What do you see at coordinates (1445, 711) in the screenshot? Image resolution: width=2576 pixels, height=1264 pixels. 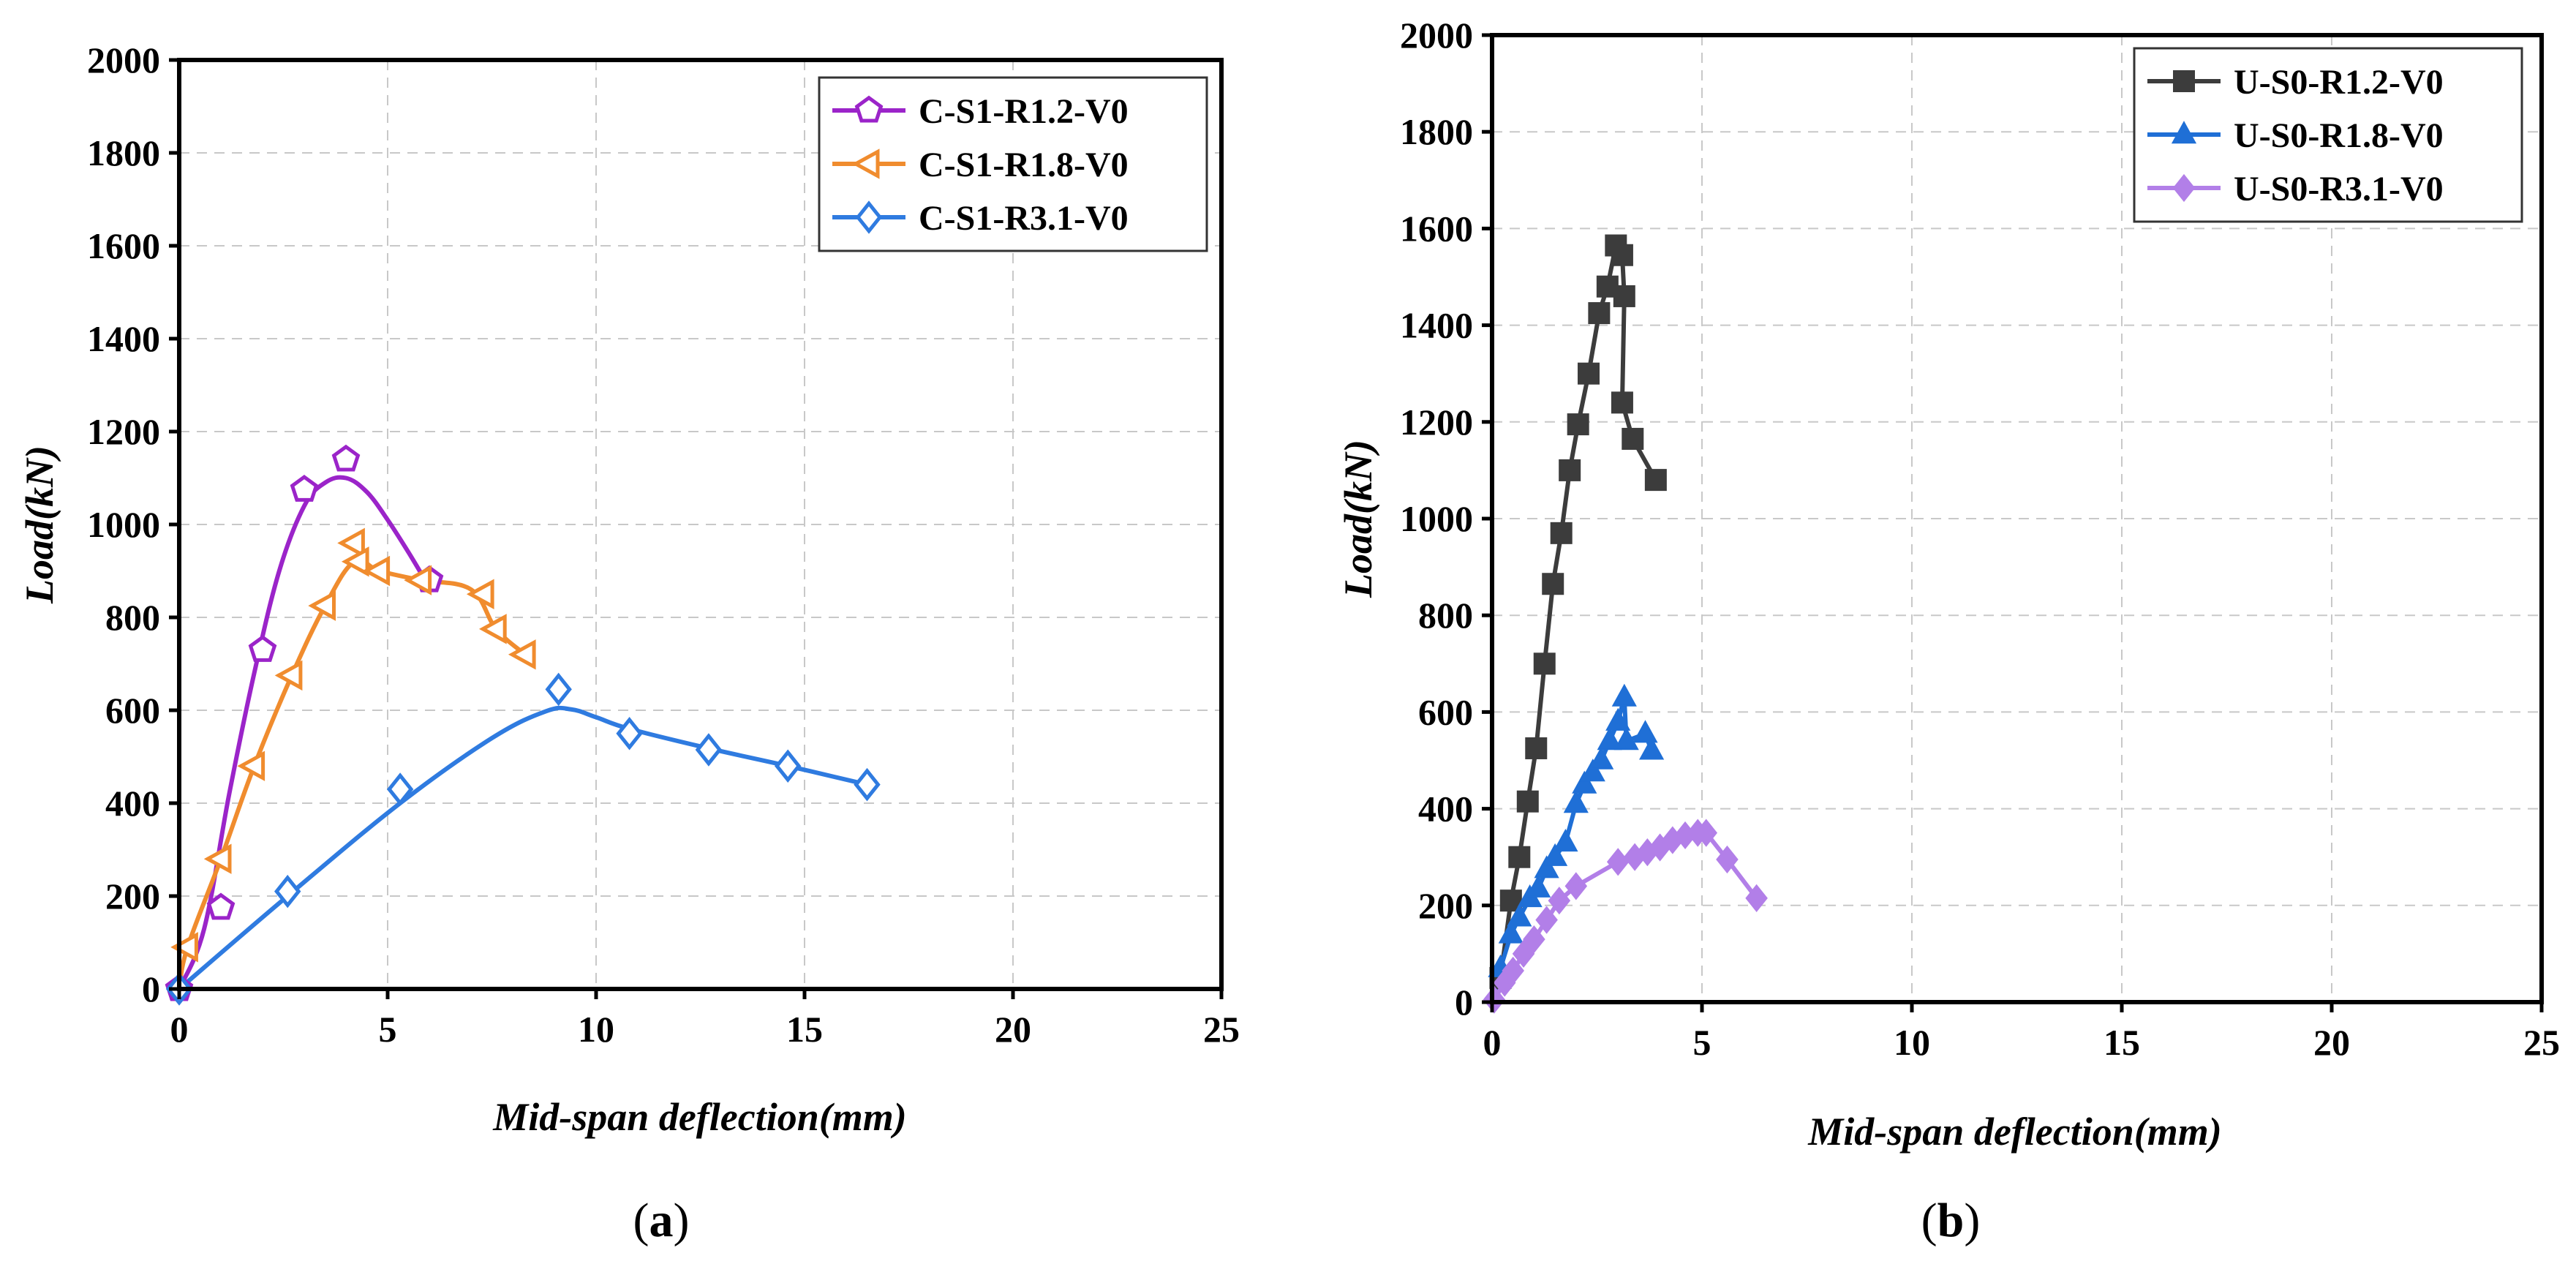 I see `y-tick-label: 600` at bounding box center [1445, 711].